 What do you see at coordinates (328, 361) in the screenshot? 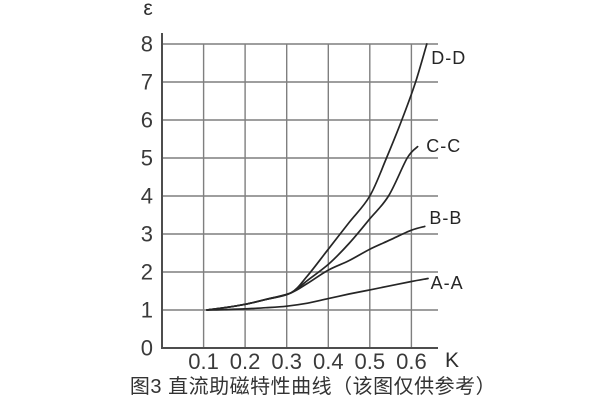
I see `x-tick-label-0.4: 0.4` at bounding box center [328, 361].